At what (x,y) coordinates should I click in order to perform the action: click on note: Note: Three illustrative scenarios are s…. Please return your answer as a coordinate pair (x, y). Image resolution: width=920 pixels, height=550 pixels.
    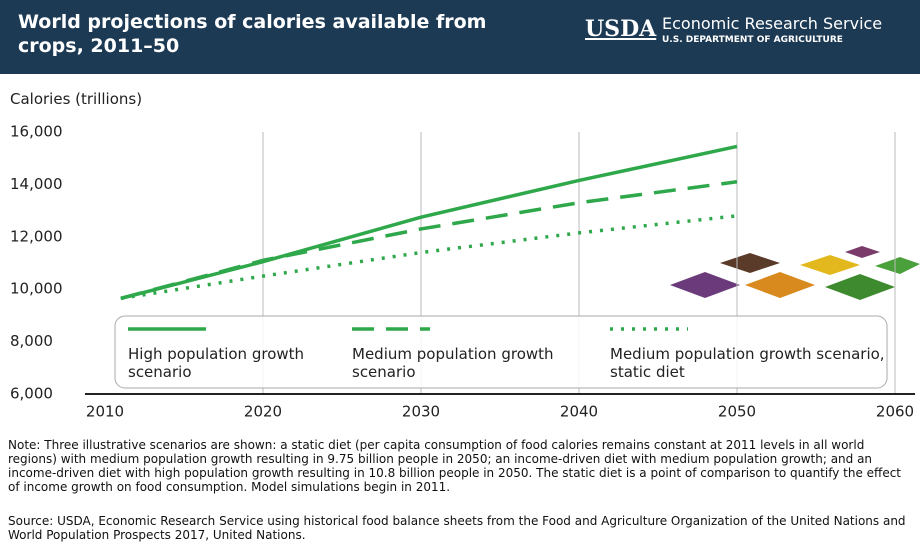
    Looking at the image, I should click on (454, 466).